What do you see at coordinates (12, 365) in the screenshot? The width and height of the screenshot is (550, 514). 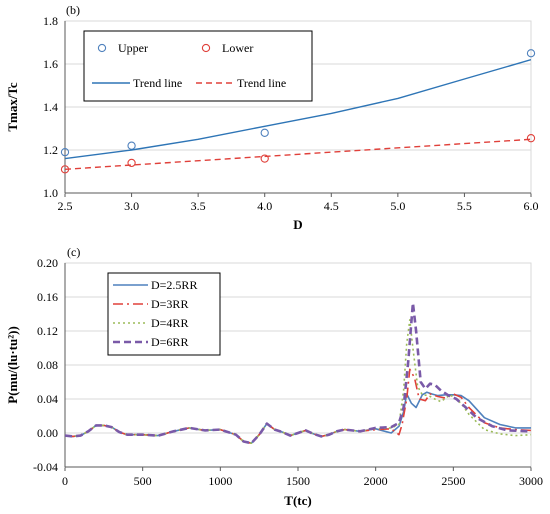 I see `y-axis-label: P(mu/(lu·tu²))` at bounding box center [12, 365].